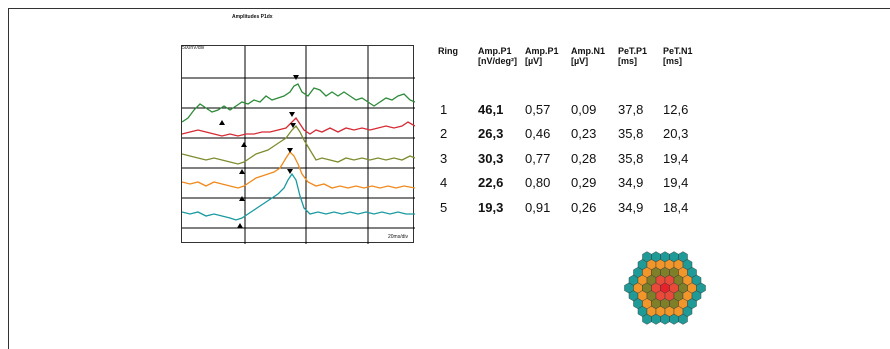  I want to click on col-header-pet-p1: PeT.P1 [ms], so click(633, 56).